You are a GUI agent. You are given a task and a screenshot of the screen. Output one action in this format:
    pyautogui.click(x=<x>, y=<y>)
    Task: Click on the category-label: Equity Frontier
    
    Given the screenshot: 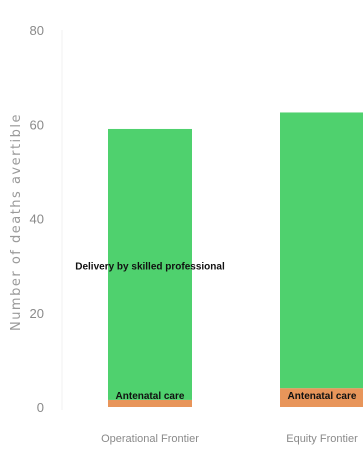 What is the action you would take?
    pyautogui.click(x=322, y=439)
    